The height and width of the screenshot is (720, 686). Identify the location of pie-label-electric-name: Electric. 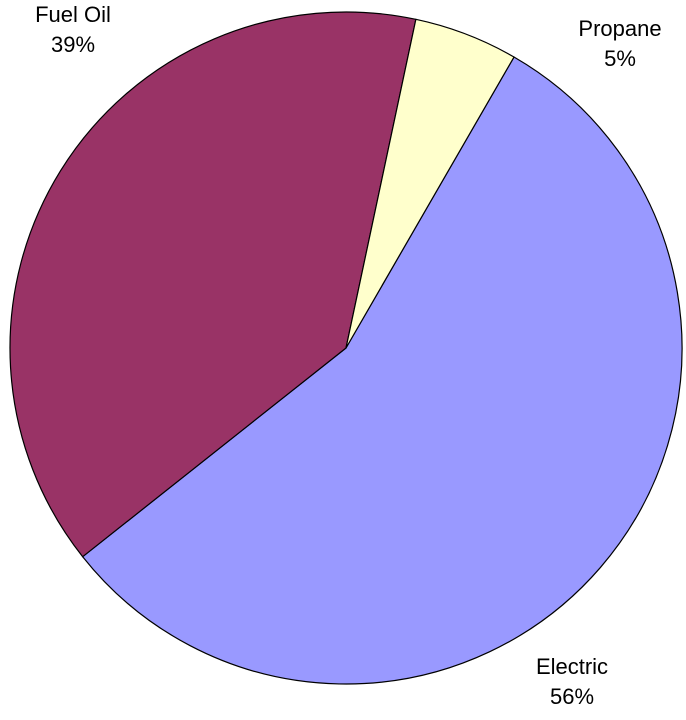
(572, 666).